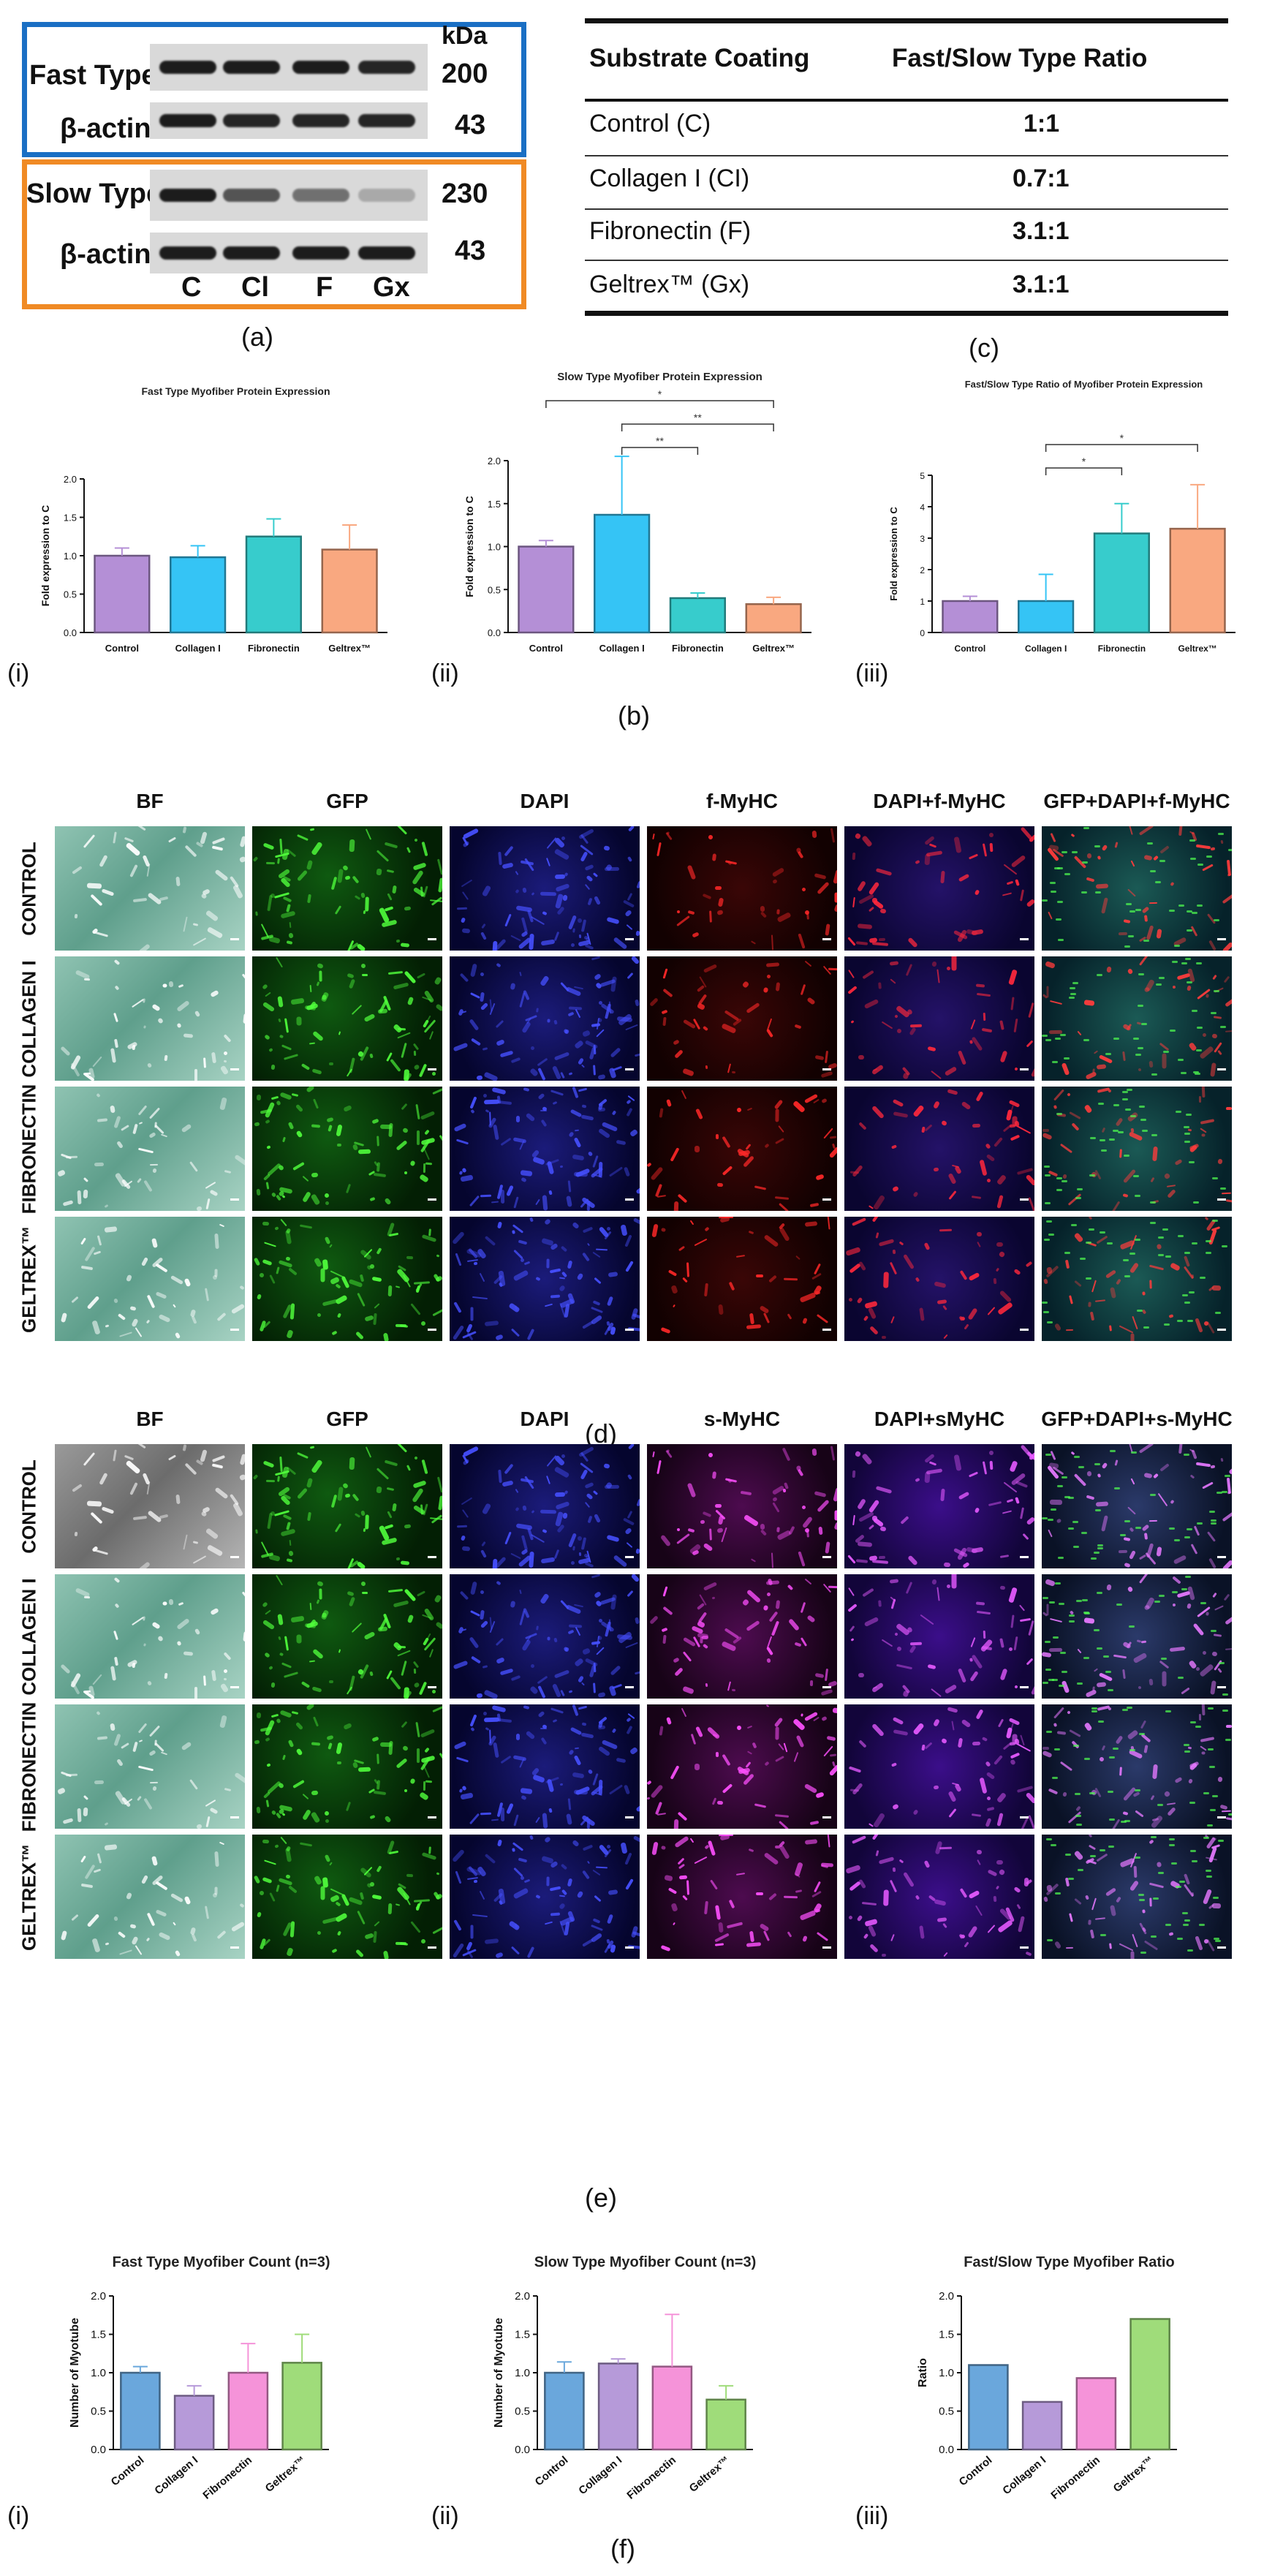 Image resolution: width=1264 pixels, height=2576 pixels. Describe the element at coordinates (470, 250) in the screenshot. I see `kda-43-slow: 43` at that location.